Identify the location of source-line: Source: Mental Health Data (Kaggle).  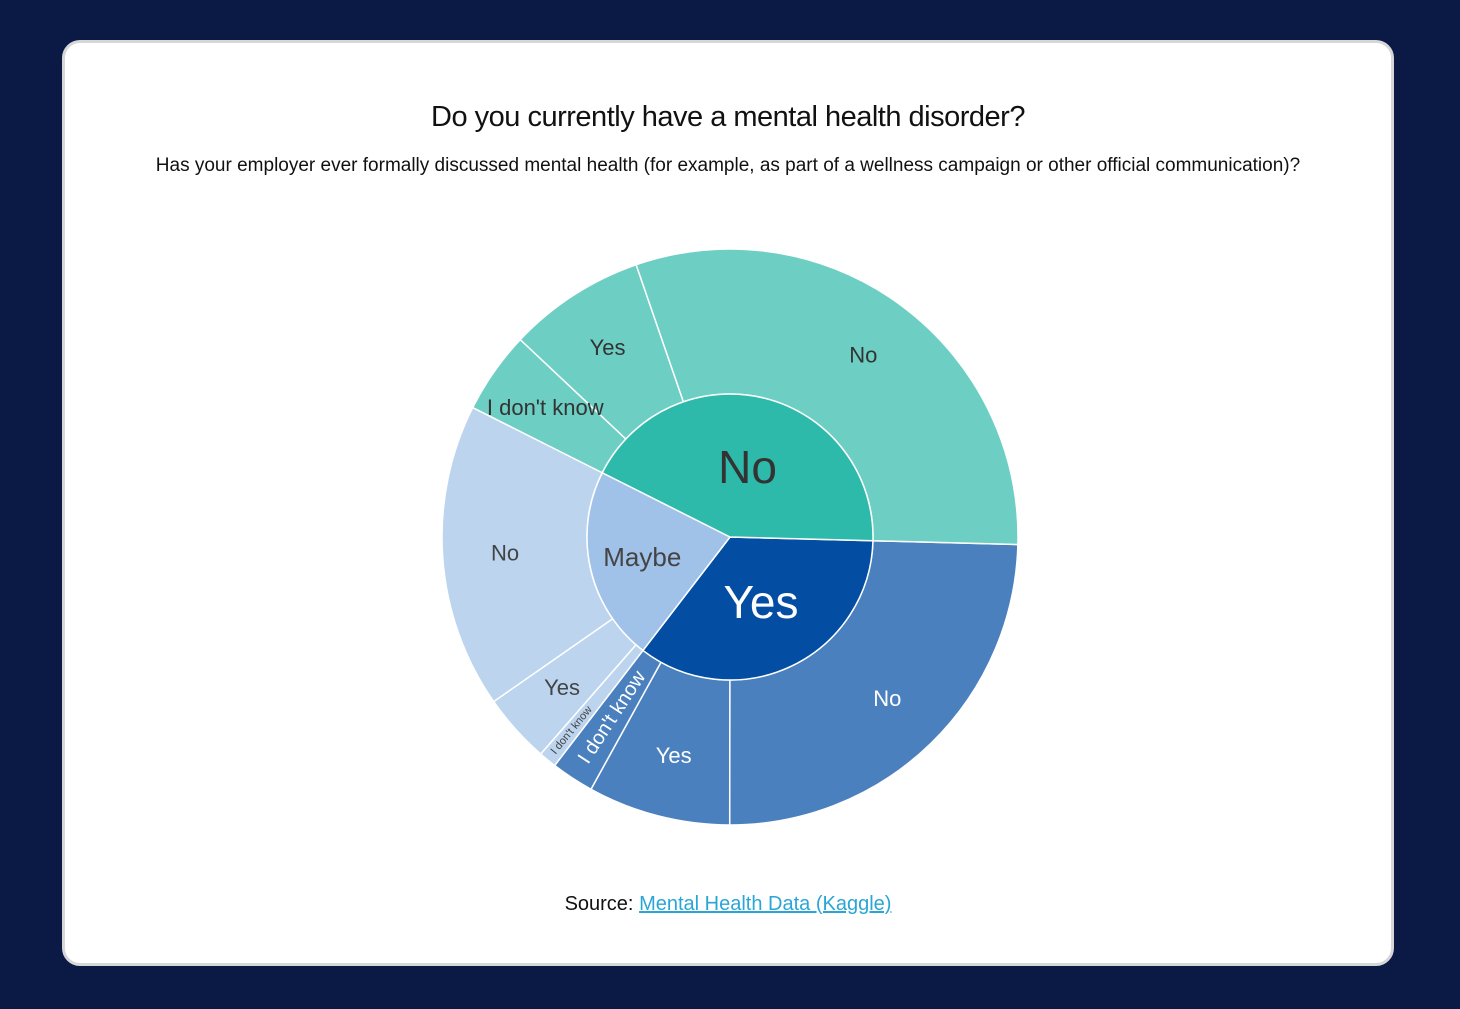
(728, 904).